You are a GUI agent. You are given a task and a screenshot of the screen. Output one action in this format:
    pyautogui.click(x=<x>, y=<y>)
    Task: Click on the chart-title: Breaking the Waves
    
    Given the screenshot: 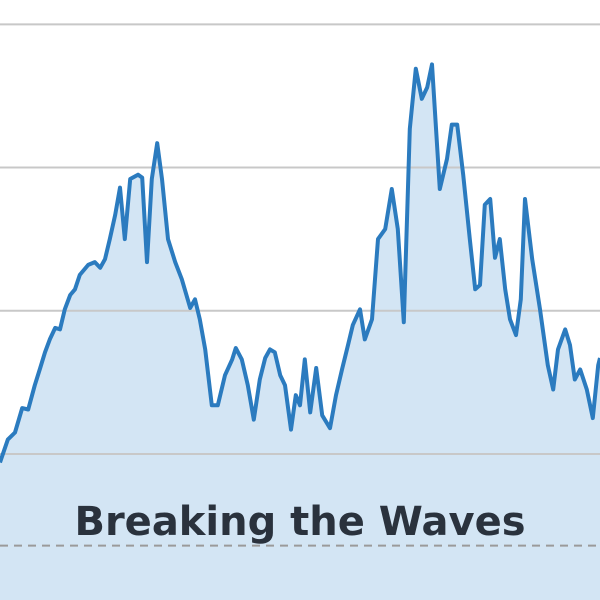 What is the action you would take?
    pyautogui.click(x=299, y=522)
    